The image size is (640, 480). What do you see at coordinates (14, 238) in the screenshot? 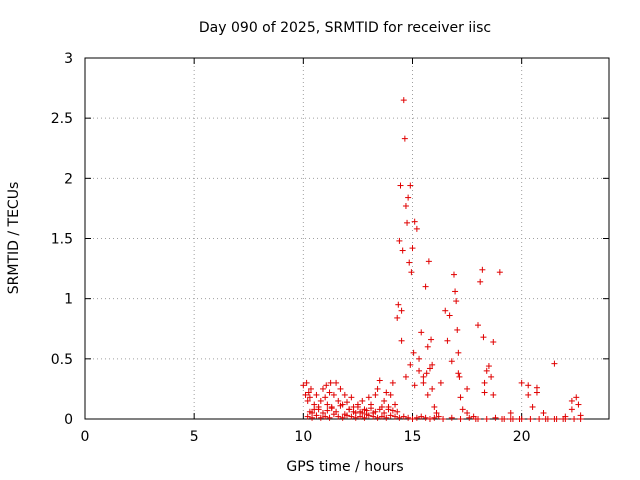
I see `y-axis-title: SRMTID / TECUs` at bounding box center [14, 238].